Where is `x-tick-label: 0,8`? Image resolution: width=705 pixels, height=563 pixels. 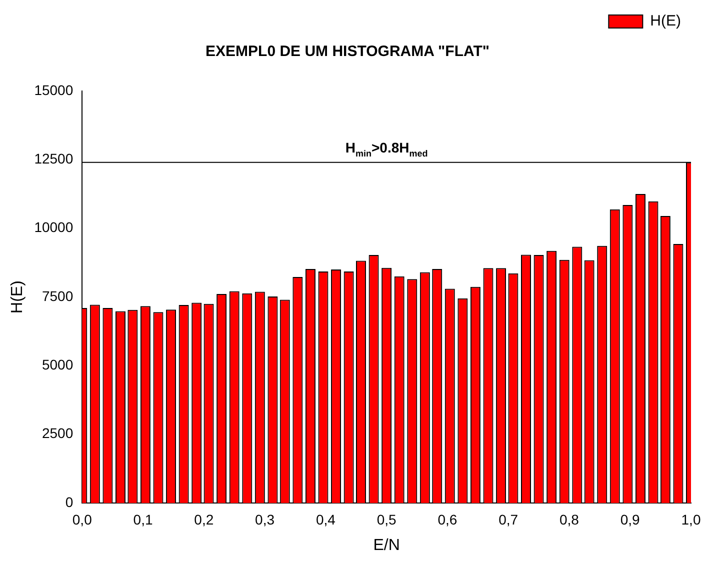
x-tick-label: 0,8 is located at coordinates (569, 519).